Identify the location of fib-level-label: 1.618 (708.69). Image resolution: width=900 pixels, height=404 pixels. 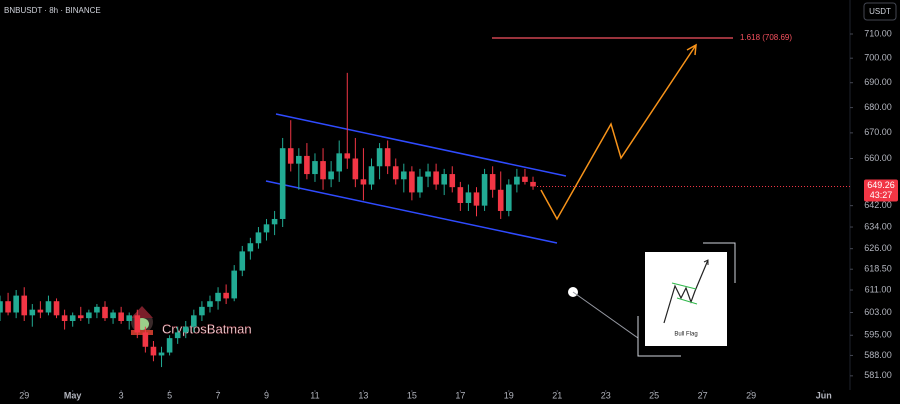
(766, 37).